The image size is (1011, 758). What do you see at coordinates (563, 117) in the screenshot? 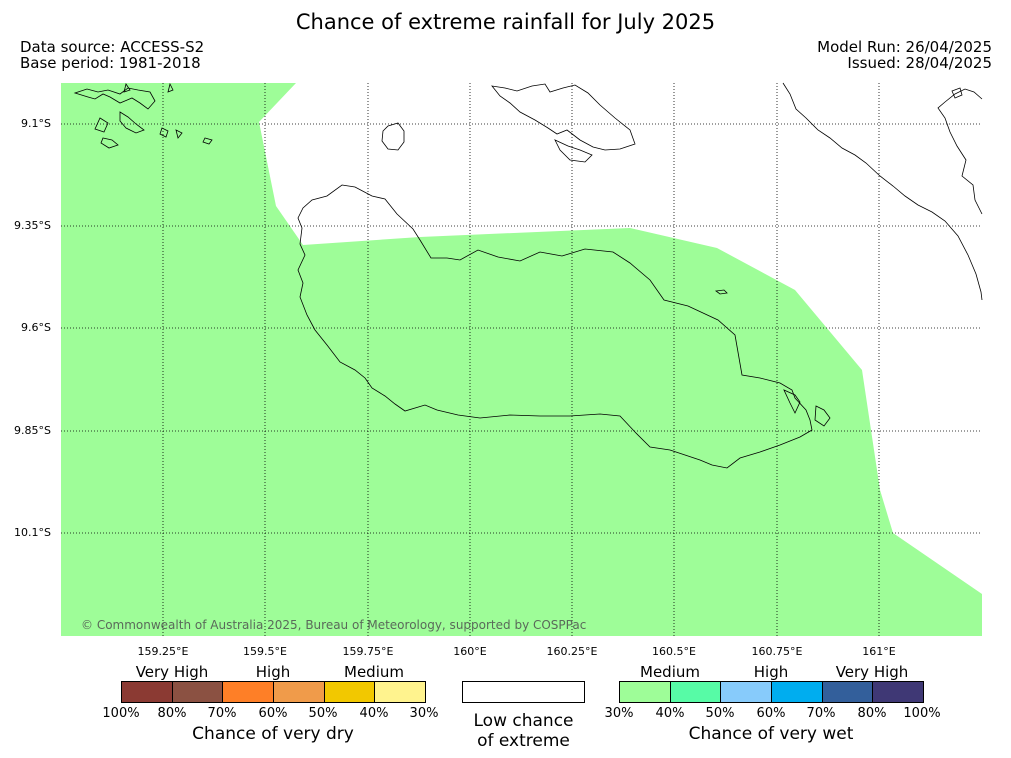
I see `coastline-nggela` at bounding box center [563, 117].